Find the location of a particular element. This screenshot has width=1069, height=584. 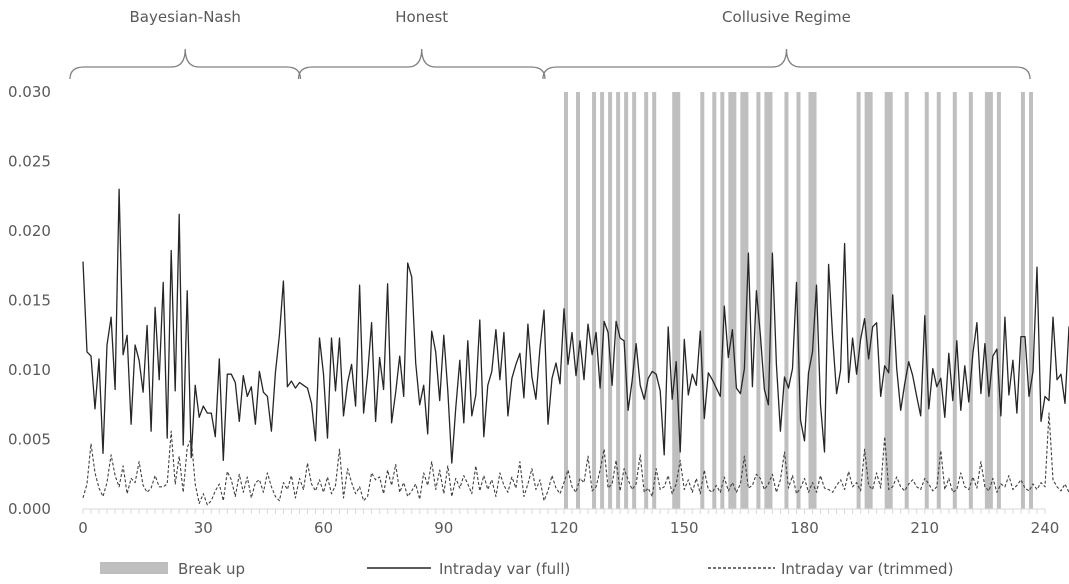

line-intraday-var-trimmed is located at coordinates (575, 459).